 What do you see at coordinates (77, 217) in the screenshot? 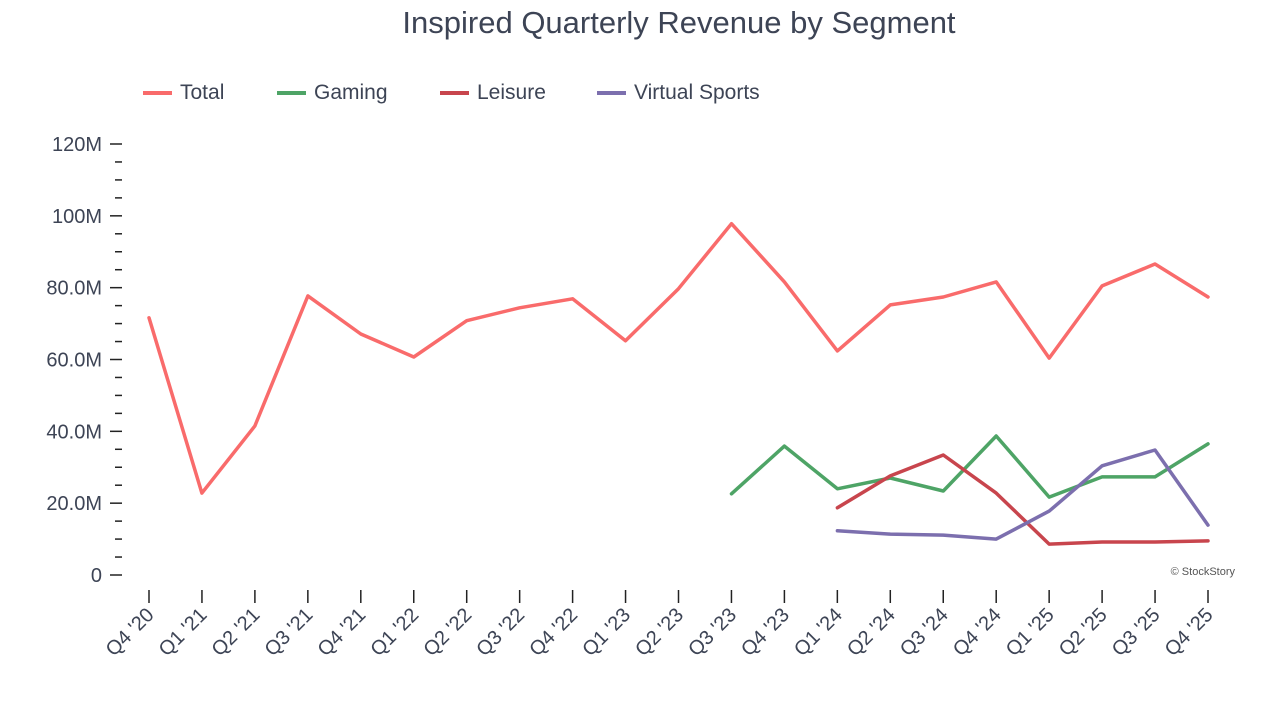
I see `y-tick-label: 100M` at bounding box center [77, 217].